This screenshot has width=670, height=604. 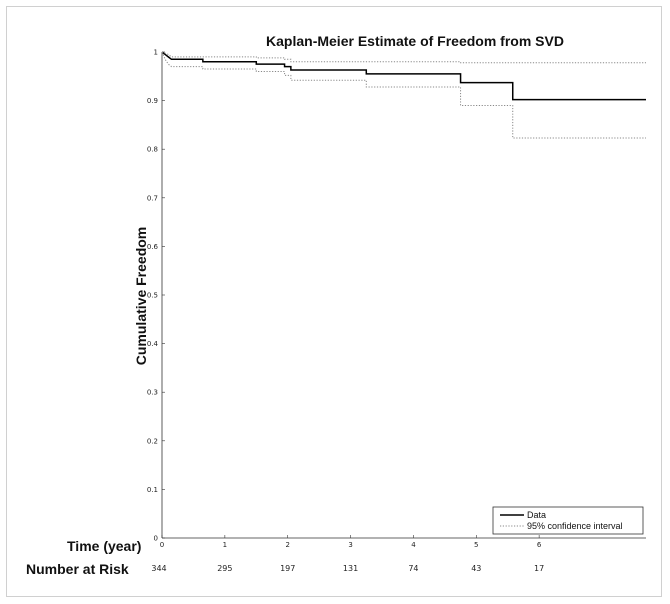 I want to click on y-tick-label: 0.6, so click(x=153, y=247).